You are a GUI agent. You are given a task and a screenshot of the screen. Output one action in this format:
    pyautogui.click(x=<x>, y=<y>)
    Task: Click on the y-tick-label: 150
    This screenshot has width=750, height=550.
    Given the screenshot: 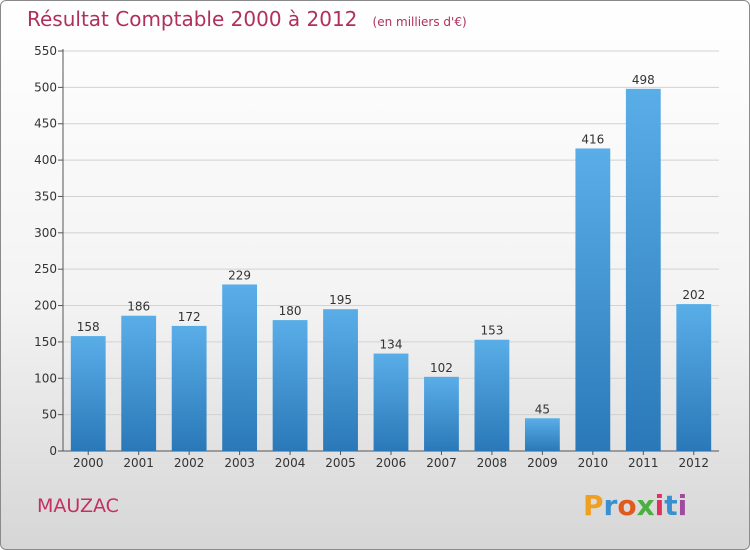 What is the action you would take?
    pyautogui.click(x=45, y=342)
    